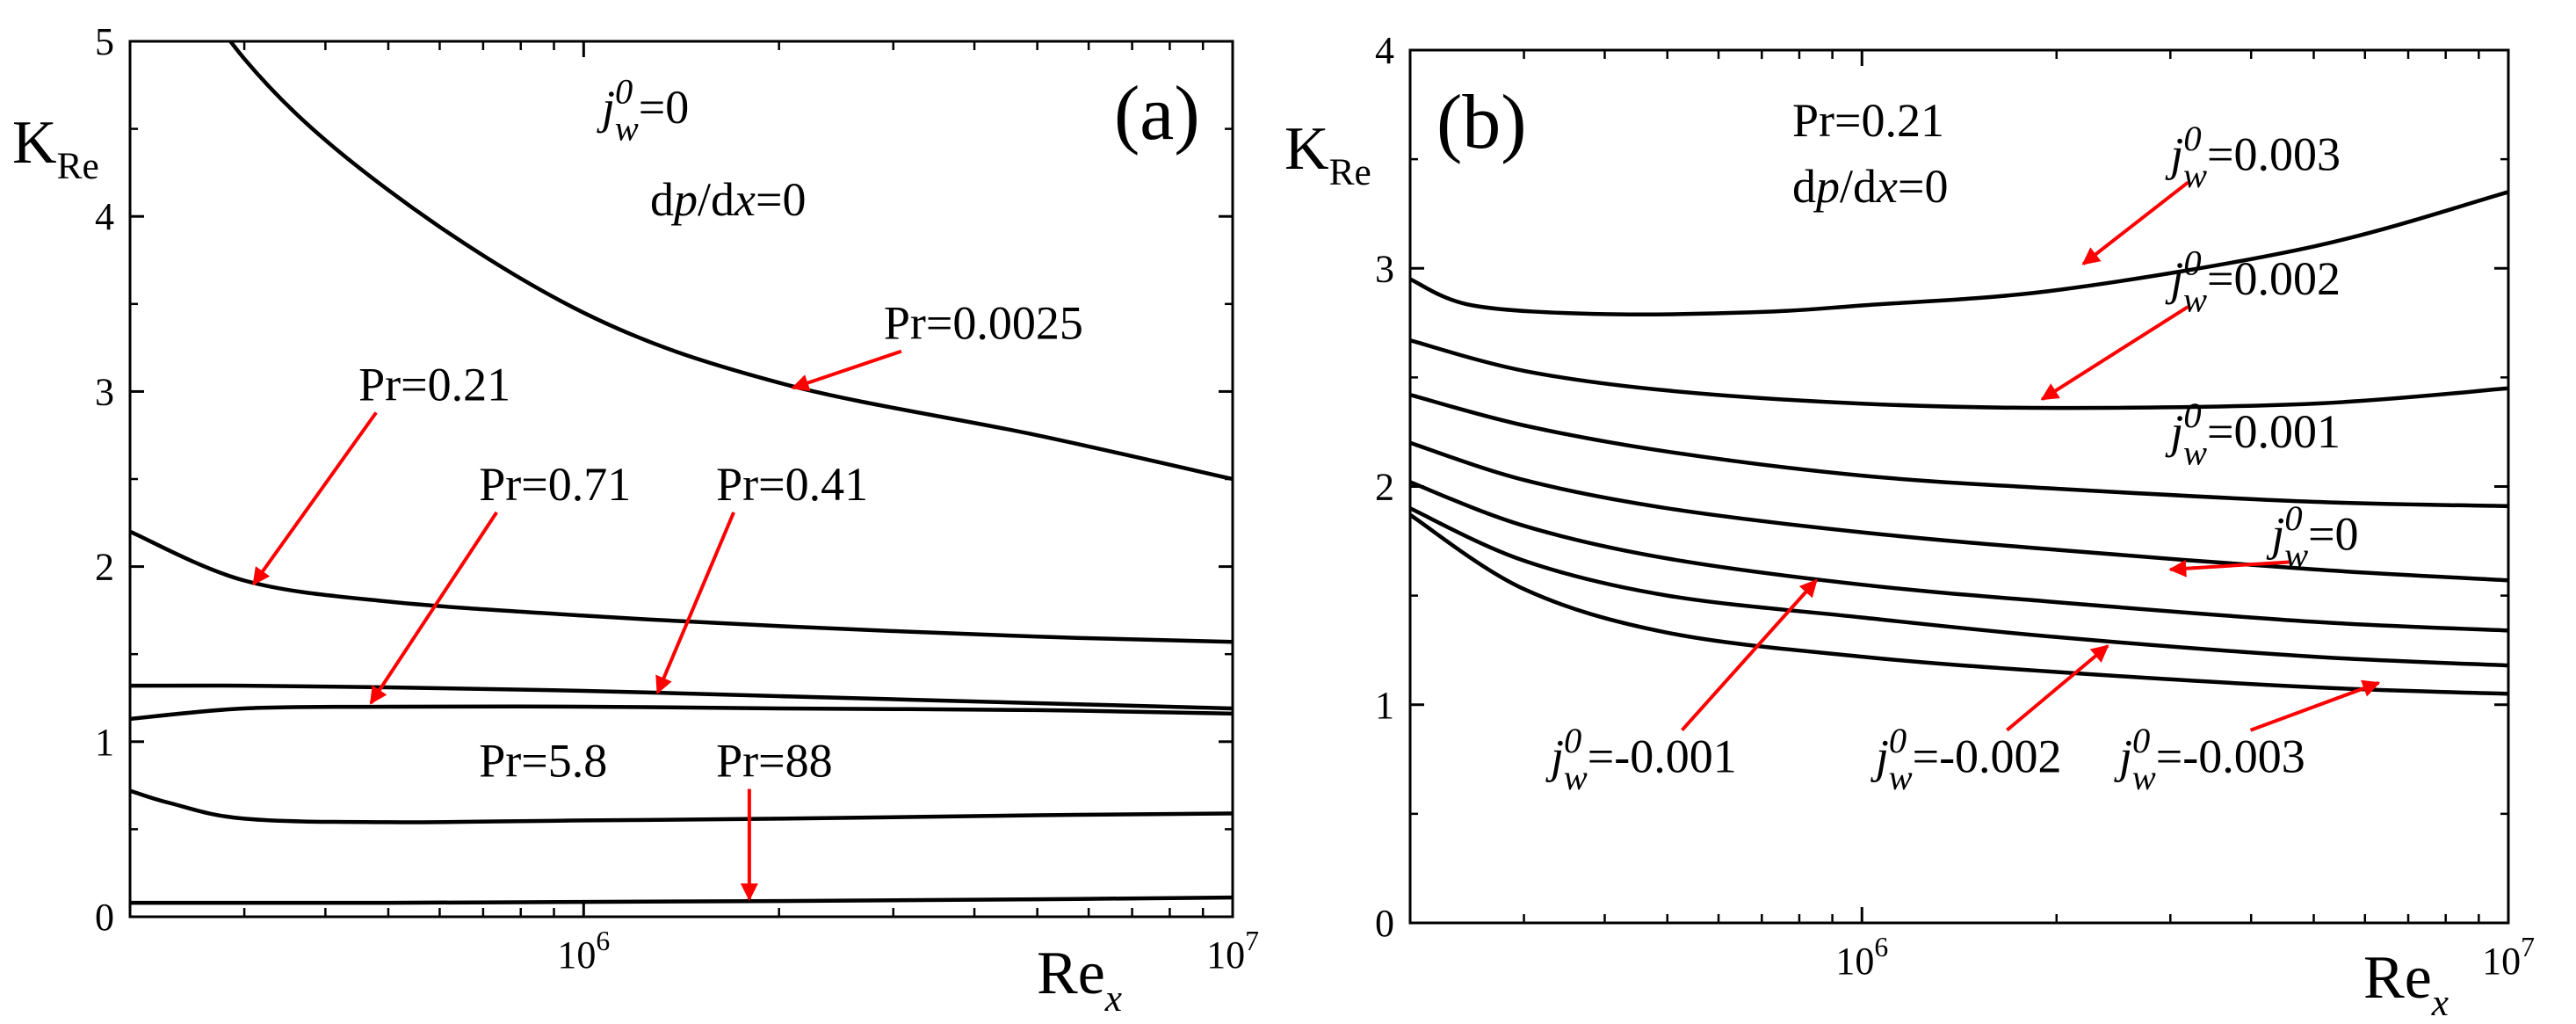 This screenshot has width=2576, height=1024. Describe the element at coordinates (2253, 157) in the screenshot. I see `series-label: j0 w=0.003` at that location.